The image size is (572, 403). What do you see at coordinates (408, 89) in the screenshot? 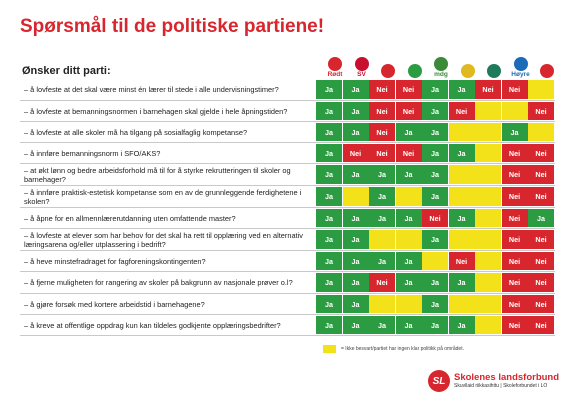
I see `answer-cell-sp: Nei` at bounding box center [408, 89].